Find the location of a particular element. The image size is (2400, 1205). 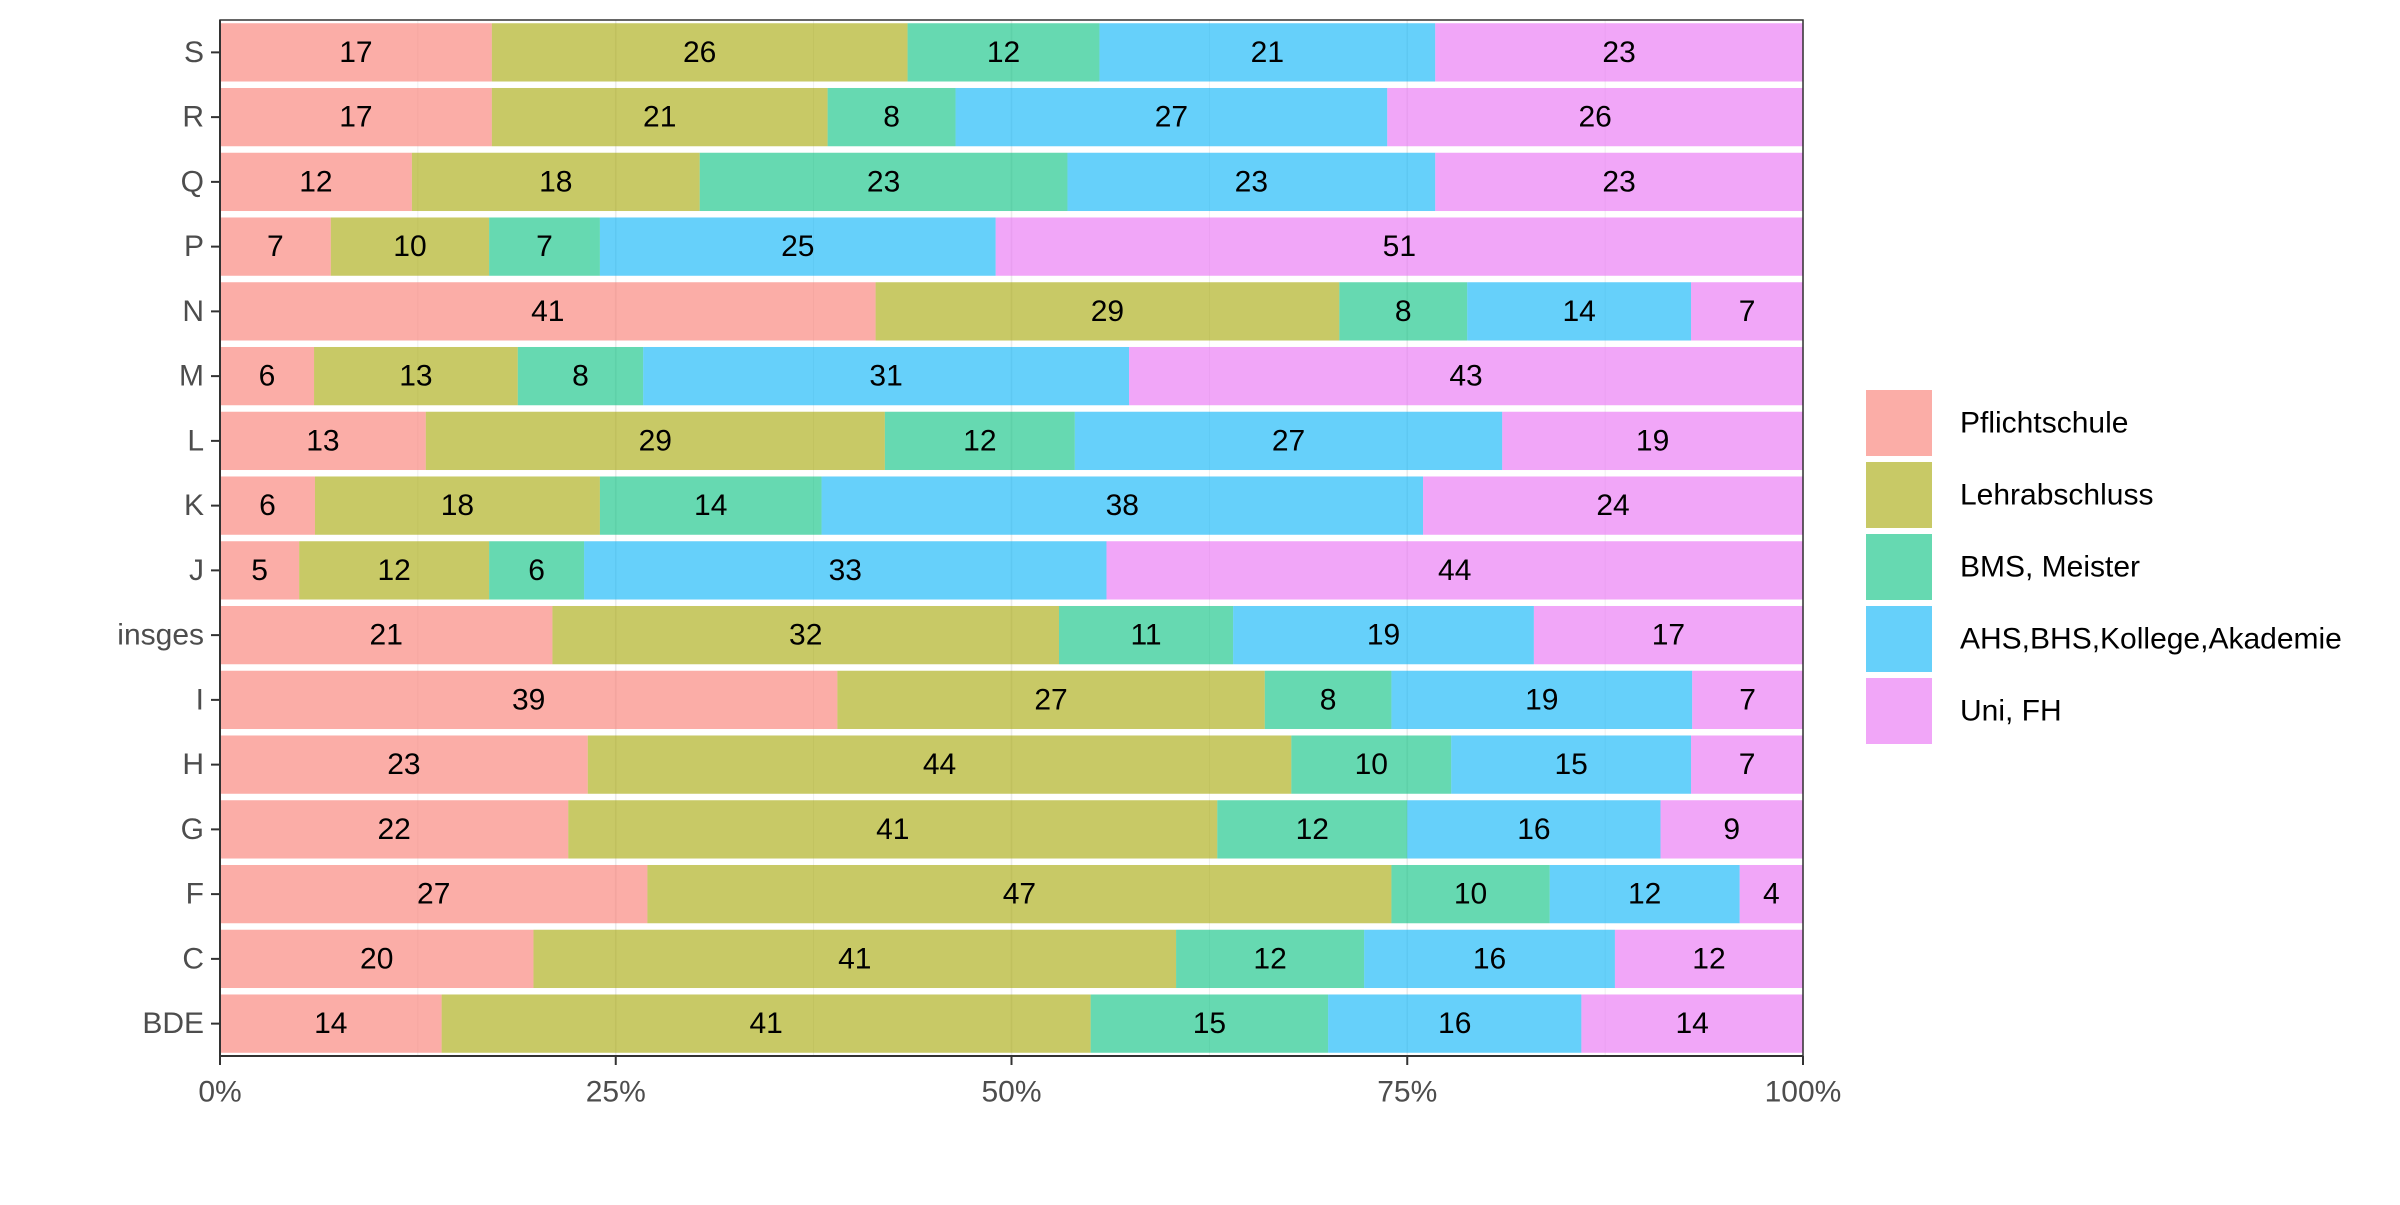

data-label: 29 is located at coordinates (1107, 311).